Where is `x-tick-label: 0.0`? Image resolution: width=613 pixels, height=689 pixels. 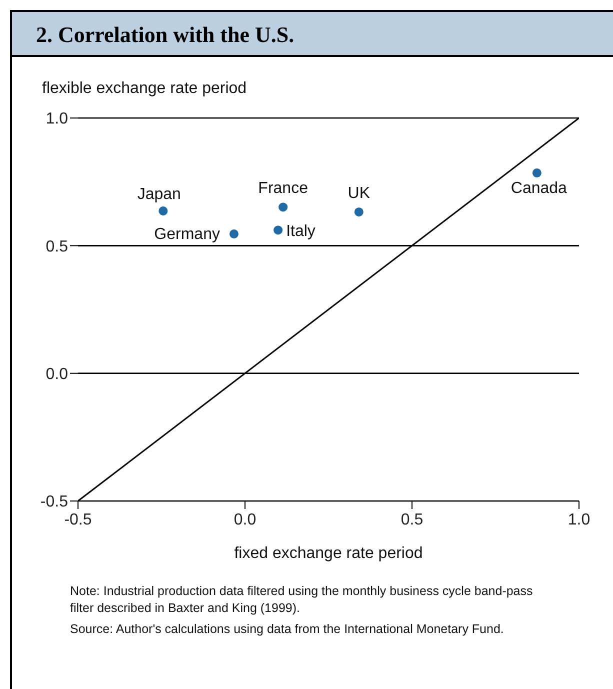 x-tick-label: 0.0 is located at coordinates (245, 519).